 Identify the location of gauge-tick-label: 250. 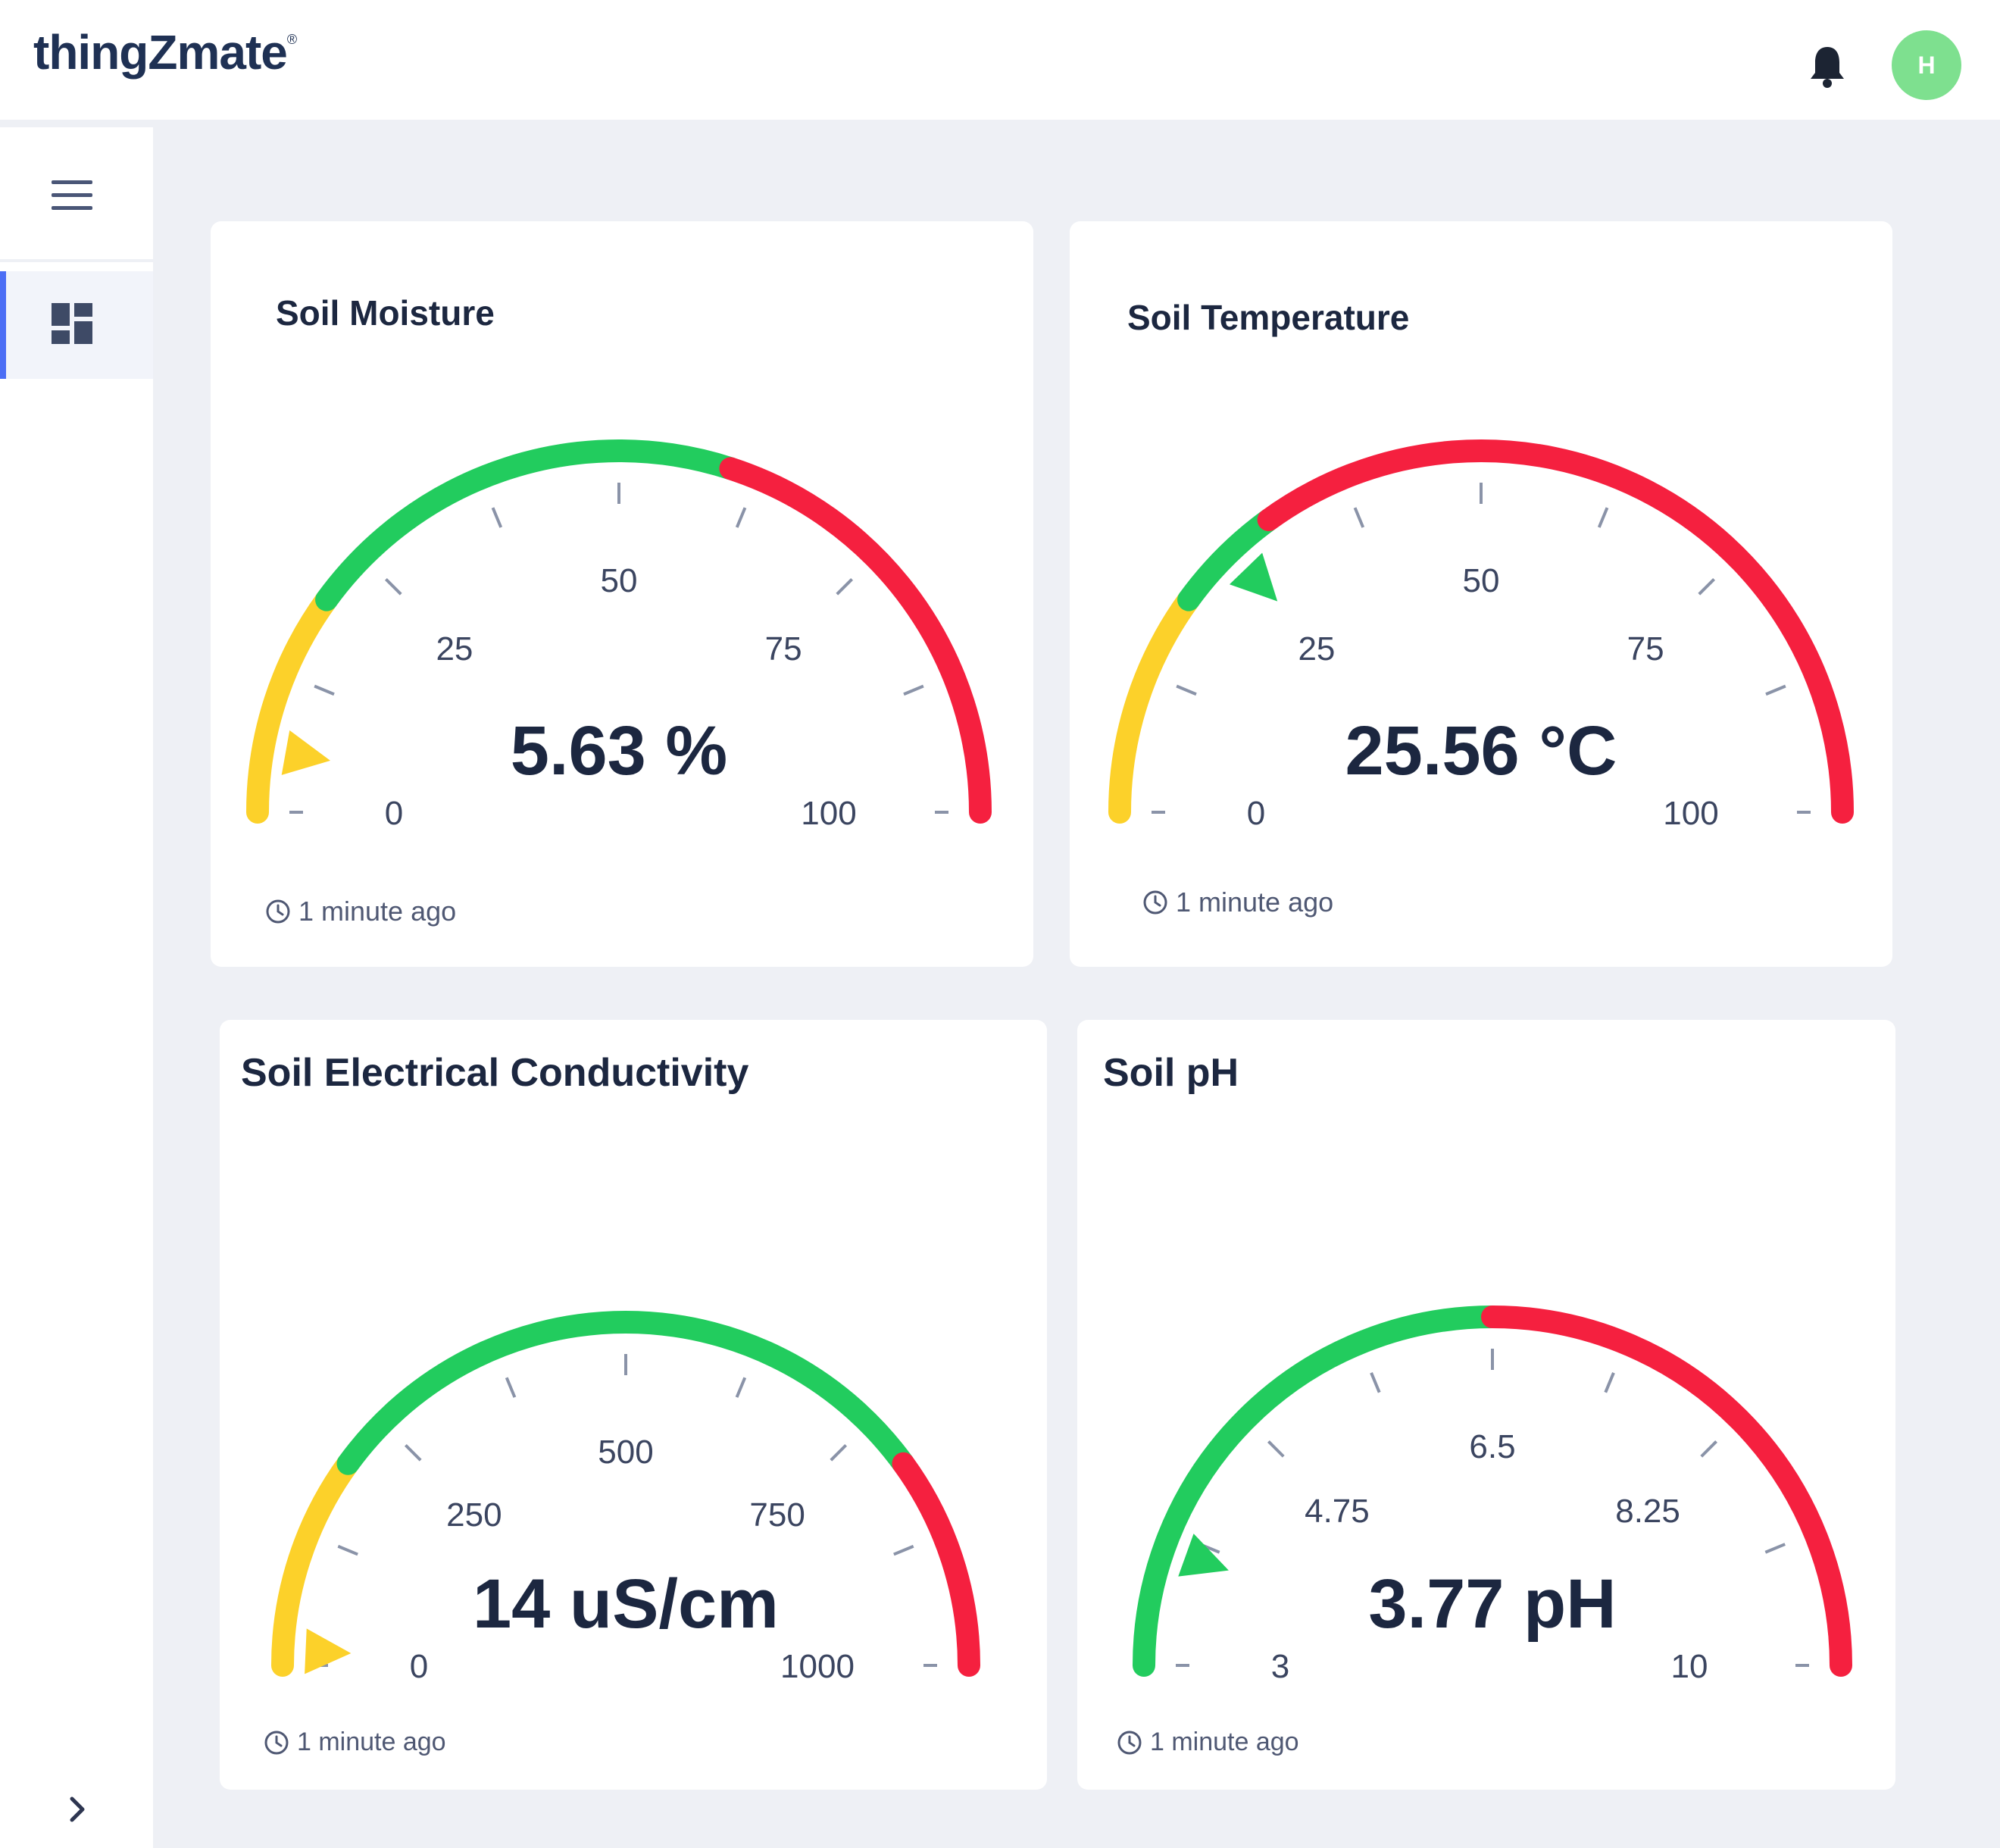
(474, 1515).